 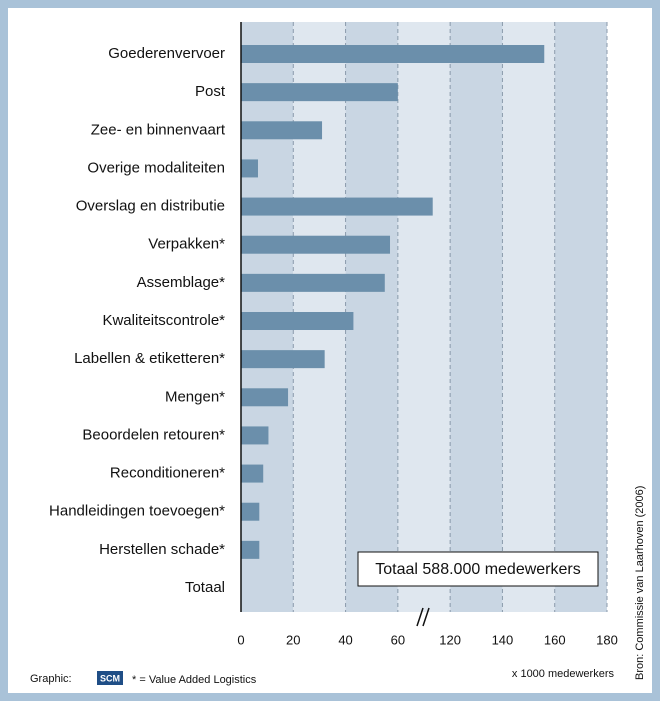 What do you see at coordinates (163, 320) in the screenshot?
I see `y-tick-label: Kwaliteitscontrole*` at bounding box center [163, 320].